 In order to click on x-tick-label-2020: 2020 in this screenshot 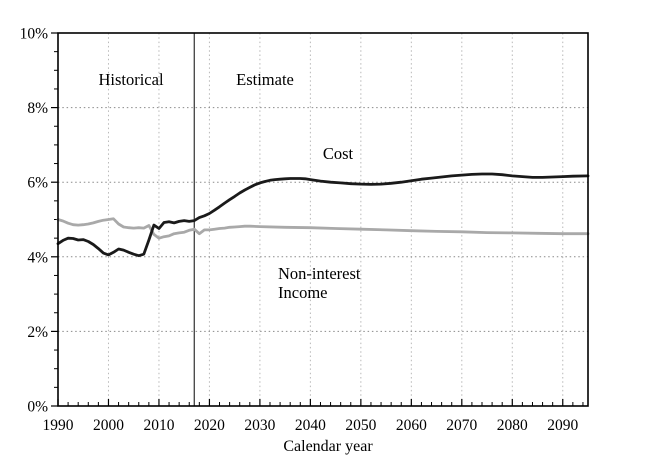, I will do `click(209, 425)`.